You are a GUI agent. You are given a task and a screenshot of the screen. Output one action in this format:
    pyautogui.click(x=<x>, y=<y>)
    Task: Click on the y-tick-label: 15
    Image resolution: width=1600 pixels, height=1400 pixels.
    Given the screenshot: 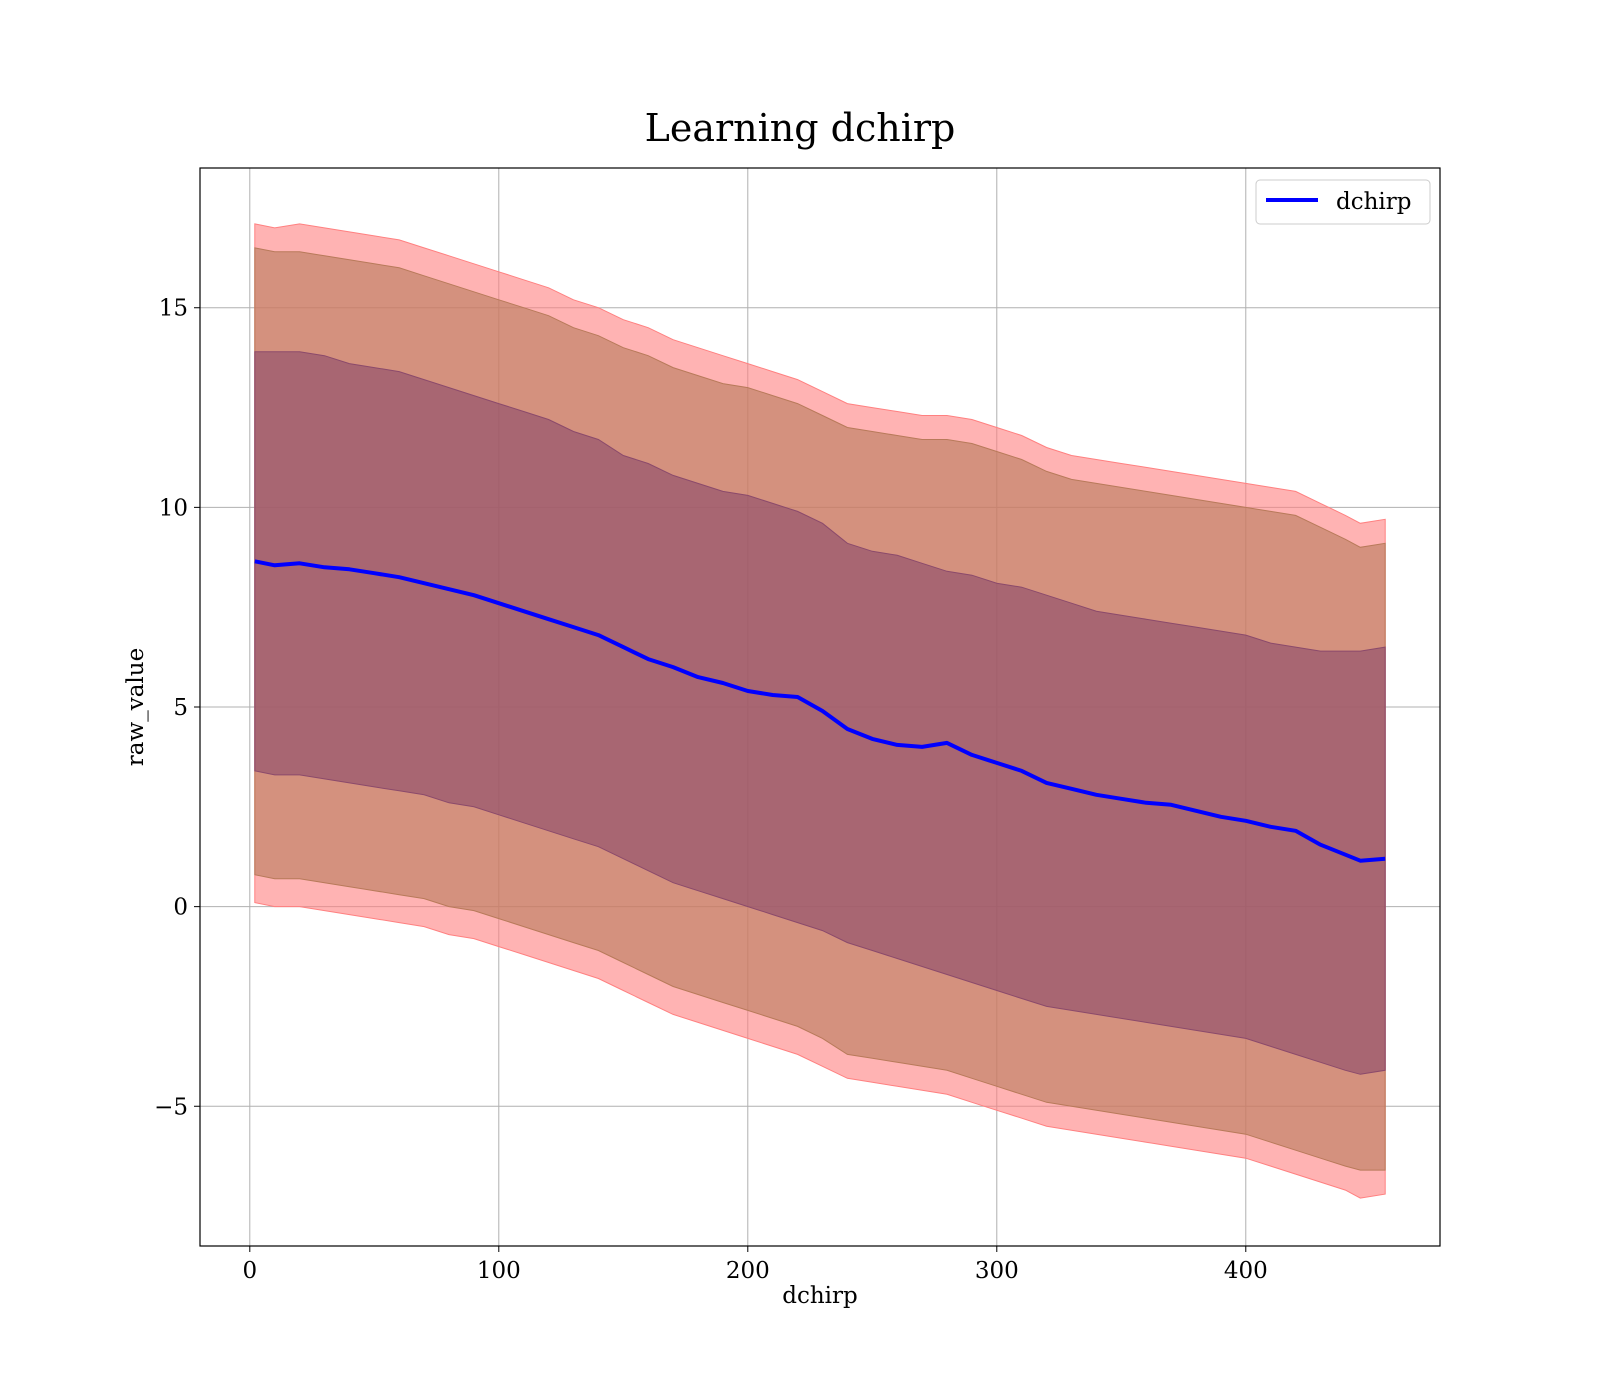 What is the action you would take?
    pyautogui.click(x=173, y=309)
    